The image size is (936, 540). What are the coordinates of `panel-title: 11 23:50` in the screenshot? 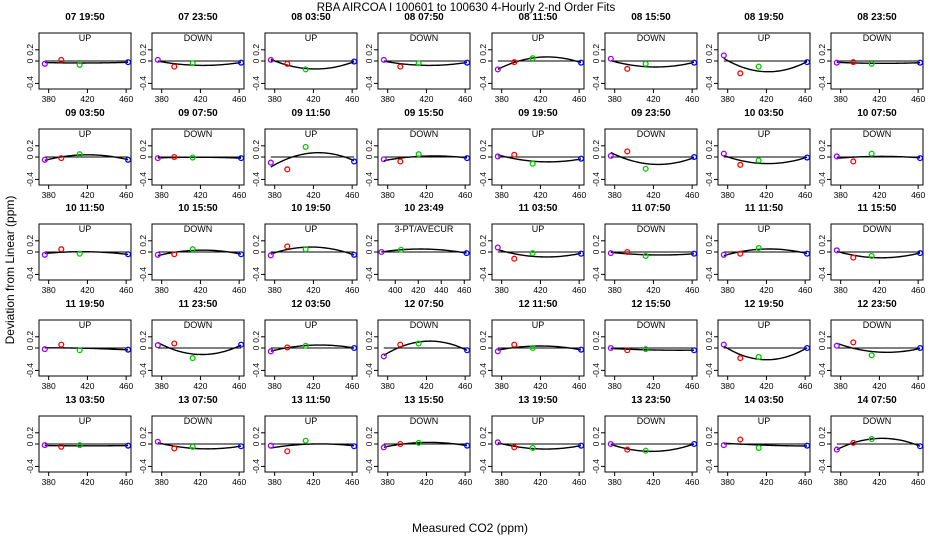 It's located at (198, 304).